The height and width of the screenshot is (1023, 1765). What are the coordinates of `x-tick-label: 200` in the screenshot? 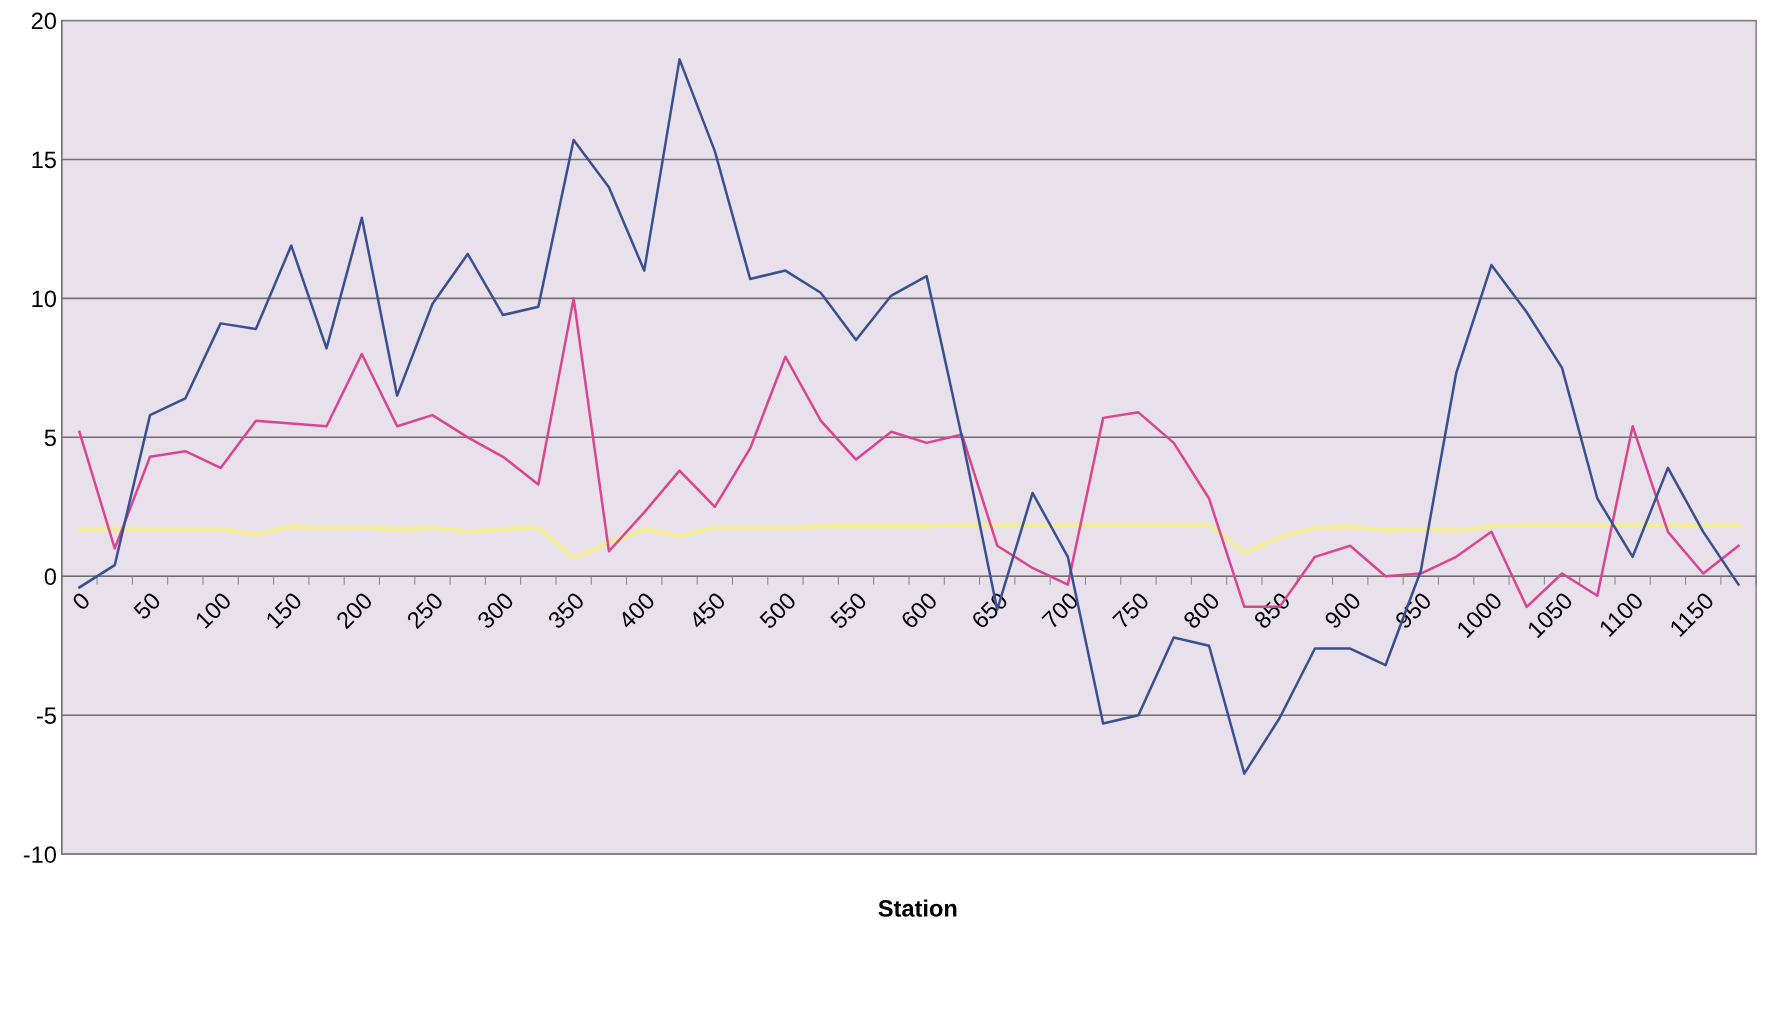 It's located at (354, 610).